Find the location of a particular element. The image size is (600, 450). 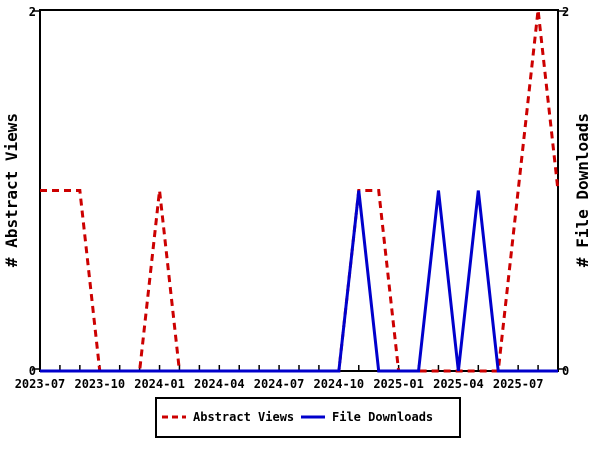

x-axis-tick-label: 2025-01 is located at coordinates (398, 384).